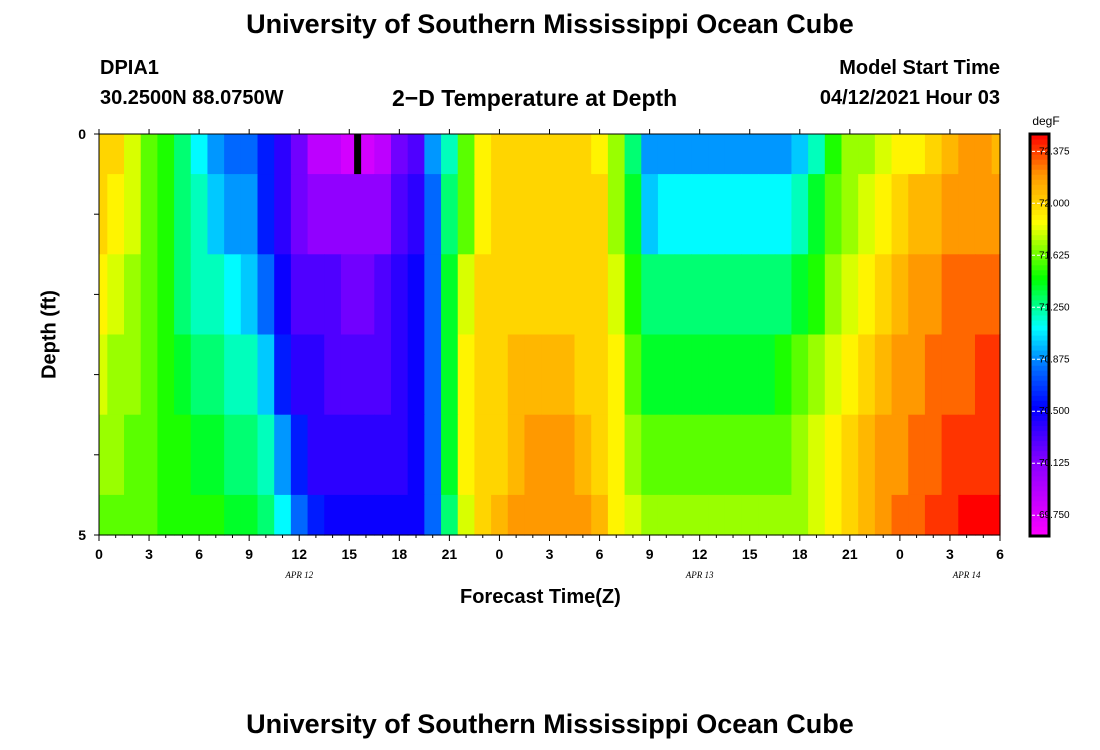 Image resolution: width=1100 pixels, height=750 pixels. Describe the element at coordinates (600, 554) in the screenshot. I see `x-tick-label: 6` at that location.